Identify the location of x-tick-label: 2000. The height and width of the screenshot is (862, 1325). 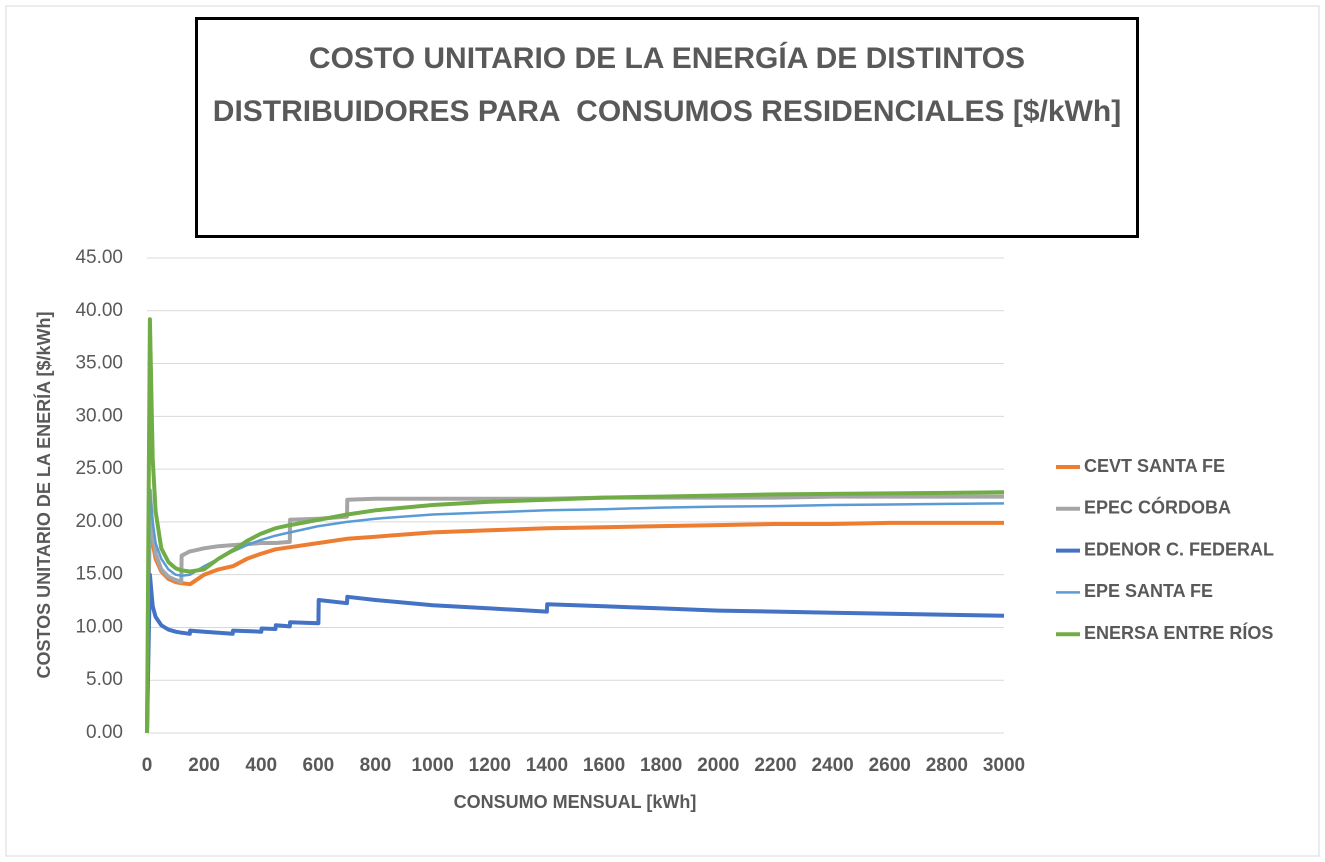
(718, 765).